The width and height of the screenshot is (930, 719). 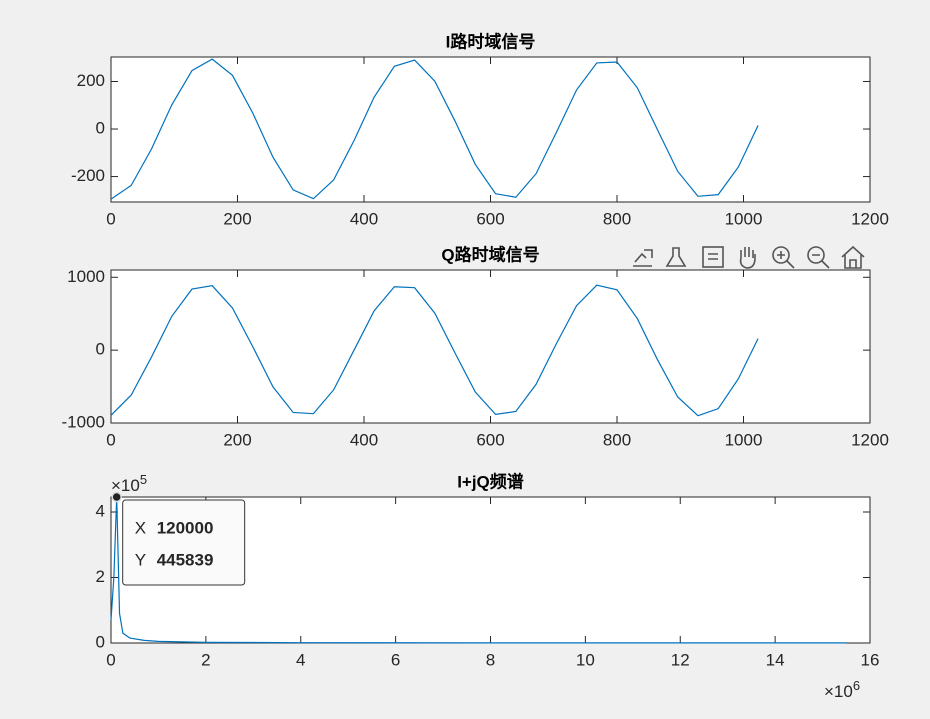 What do you see at coordinates (83, 421) in the screenshot?
I see `y-tick-label: -1000` at bounding box center [83, 421].